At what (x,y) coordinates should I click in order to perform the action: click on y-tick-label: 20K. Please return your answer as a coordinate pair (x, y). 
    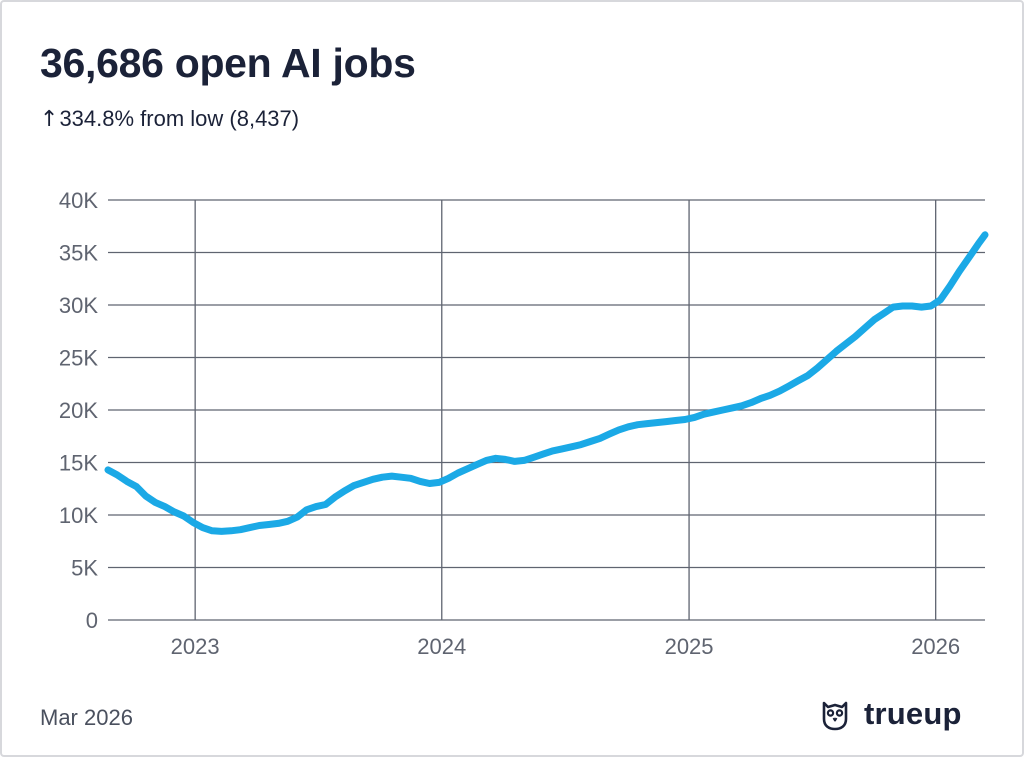
    Looking at the image, I should click on (78, 410).